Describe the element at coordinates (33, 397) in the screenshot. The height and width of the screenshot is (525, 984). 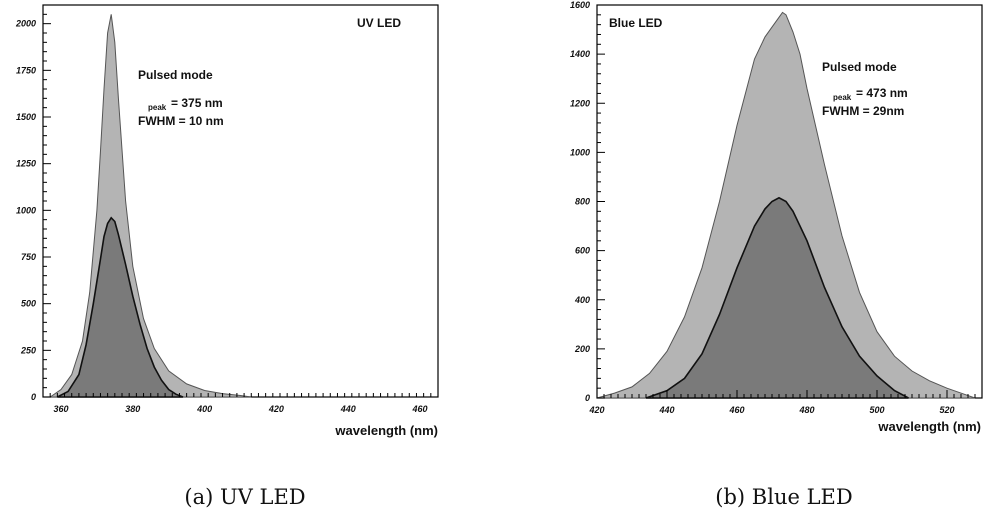
I see `y-tick-label-uv: 0` at that location.